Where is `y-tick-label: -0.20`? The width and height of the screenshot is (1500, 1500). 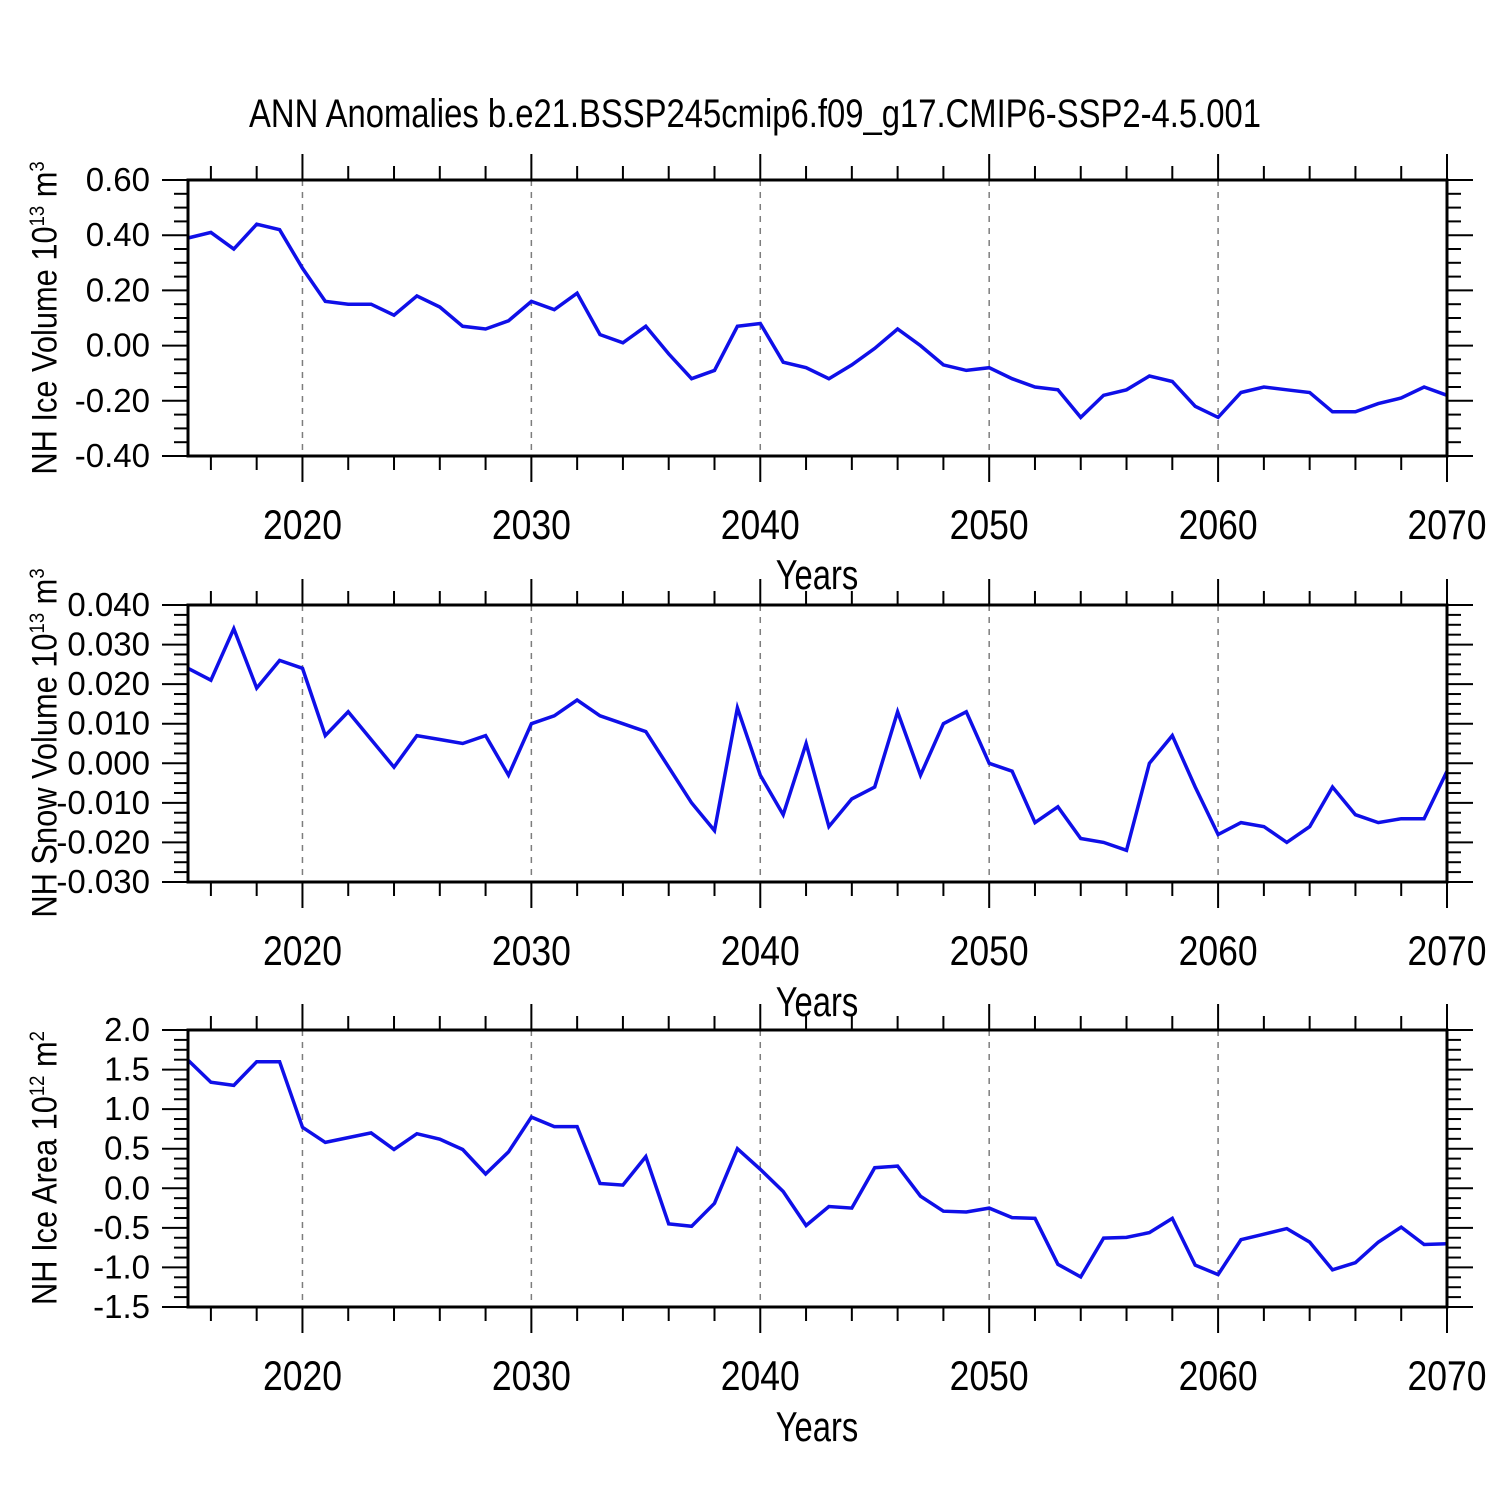 y-tick-label: -0.20 is located at coordinates (112, 400).